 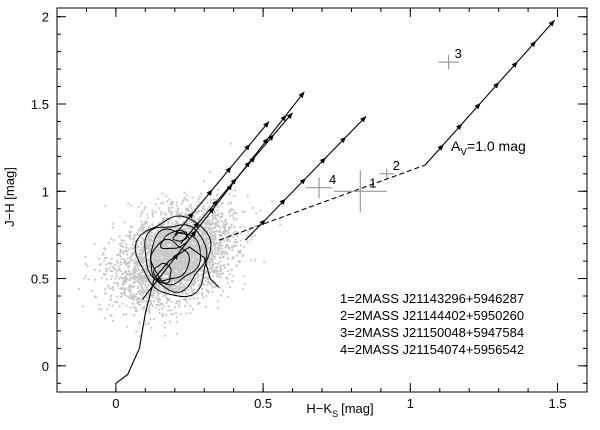 What do you see at coordinates (383, 129) in the screenshot?
I see `labelled-sources: 1 2 3 4` at bounding box center [383, 129].